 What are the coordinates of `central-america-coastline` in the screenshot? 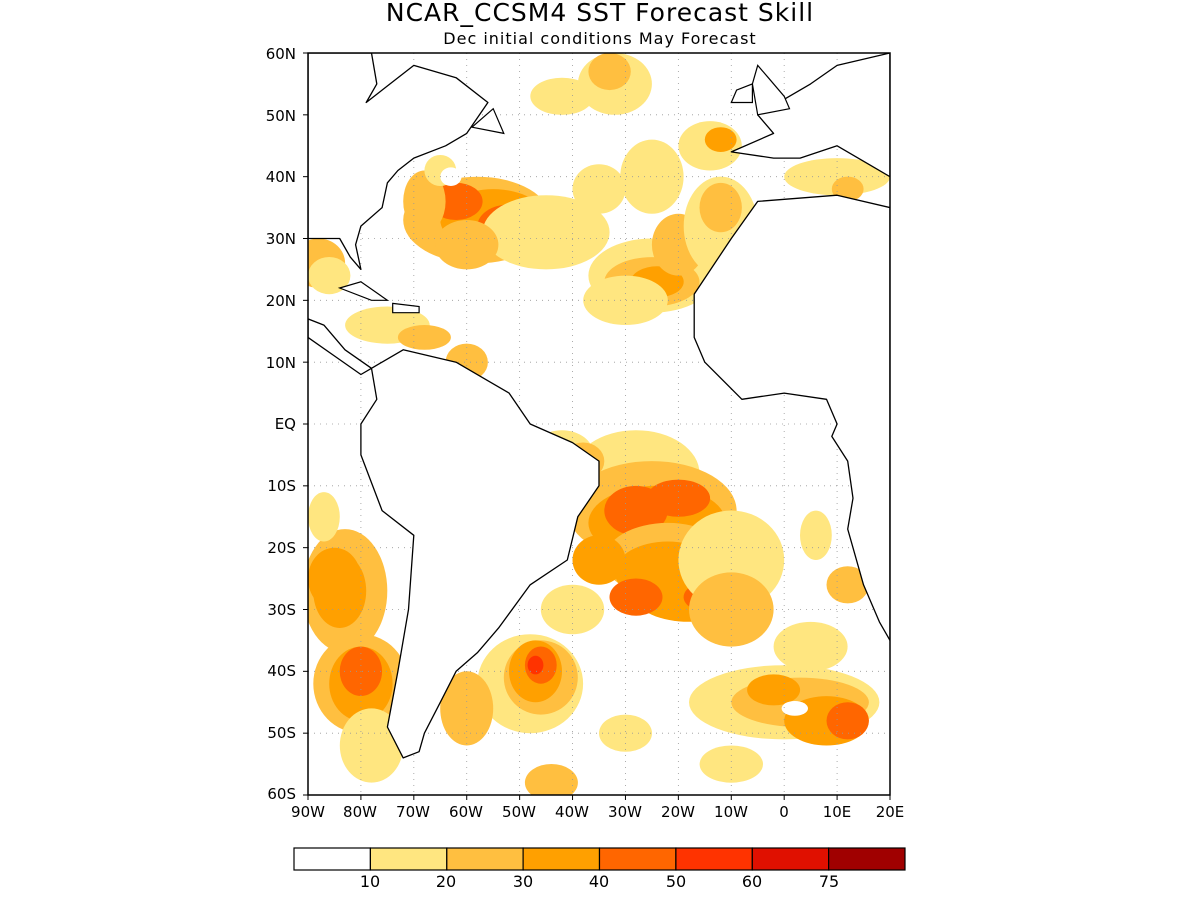 It's located at (340, 347).